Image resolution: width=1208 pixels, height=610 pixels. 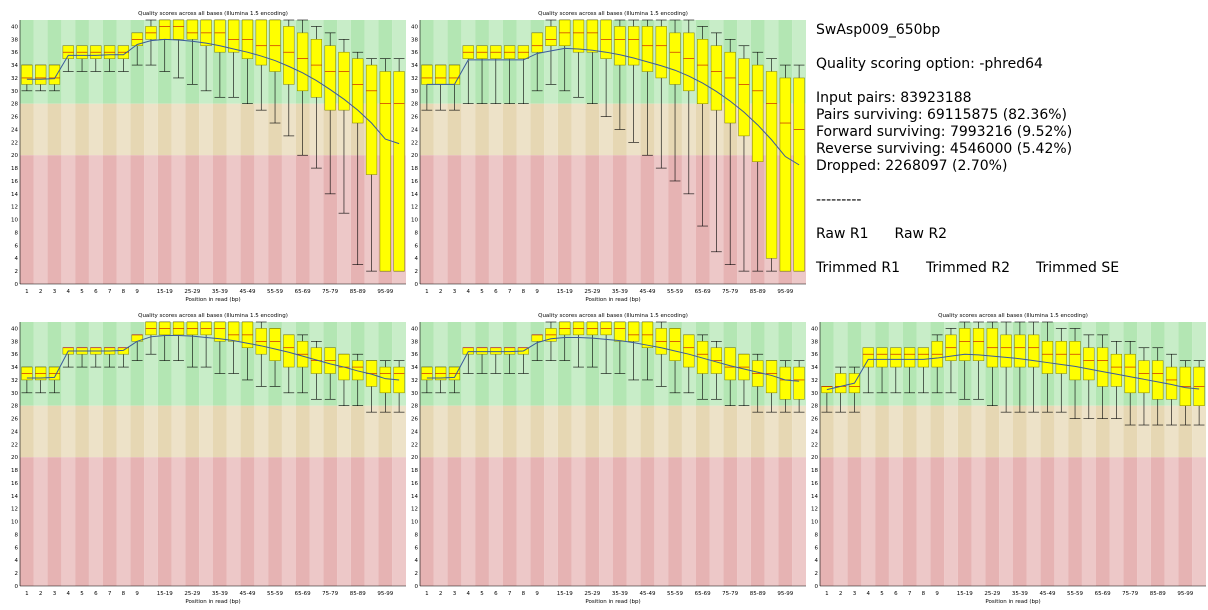 What do you see at coordinates (758, 594) in the screenshot?
I see `x-tick-label: 85-89` at bounding box center [758, 594].